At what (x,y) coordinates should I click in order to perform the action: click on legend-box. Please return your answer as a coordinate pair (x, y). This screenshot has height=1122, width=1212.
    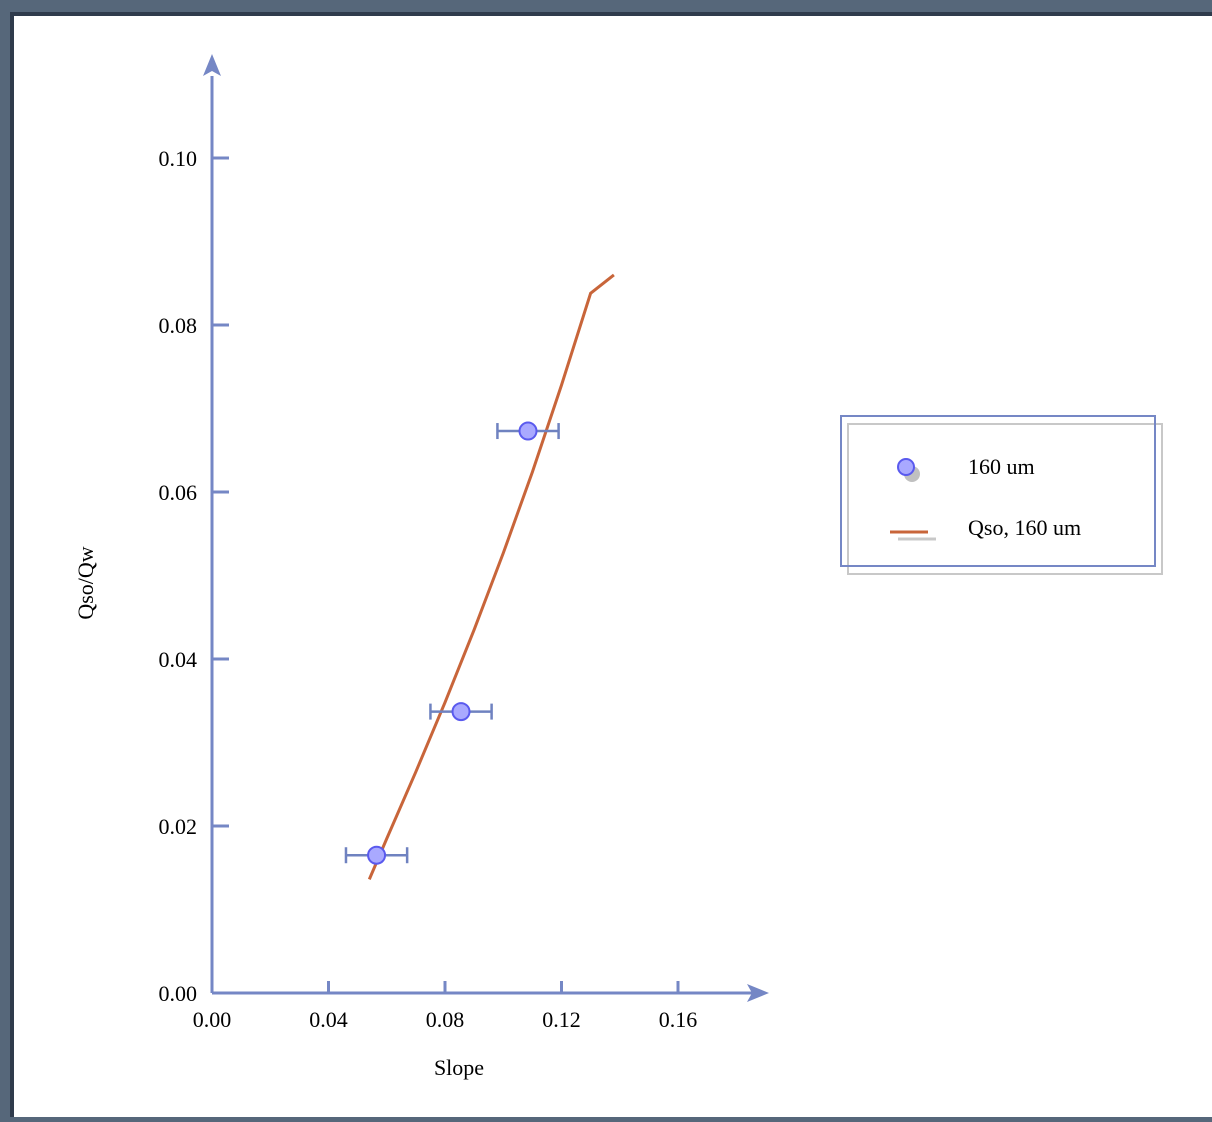
    Looking at the image, I should click on (998, 491).